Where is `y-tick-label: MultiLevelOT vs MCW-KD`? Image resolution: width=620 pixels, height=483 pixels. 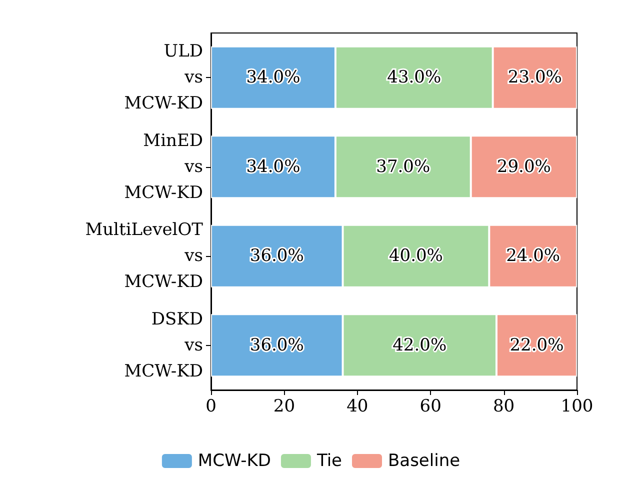 y-tick-label: MultiLevelOT vs MCW-KD is located at coordinates (144, 256).